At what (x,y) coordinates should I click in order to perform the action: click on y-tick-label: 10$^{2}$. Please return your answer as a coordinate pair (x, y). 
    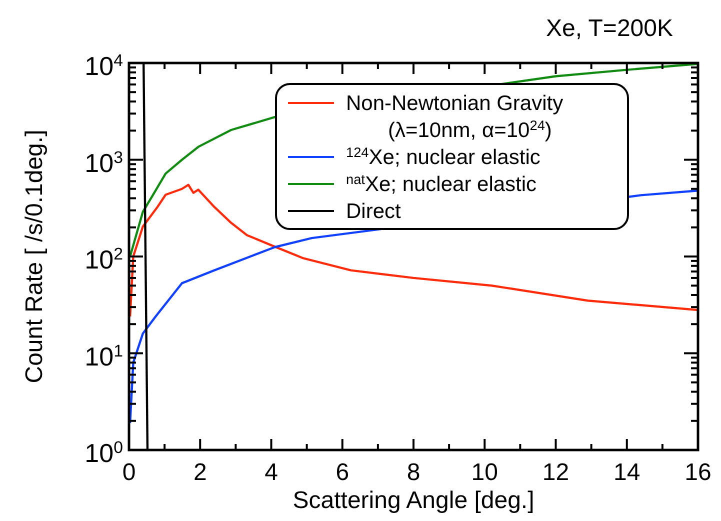
    Looking at the image, I should click on (103, 259).